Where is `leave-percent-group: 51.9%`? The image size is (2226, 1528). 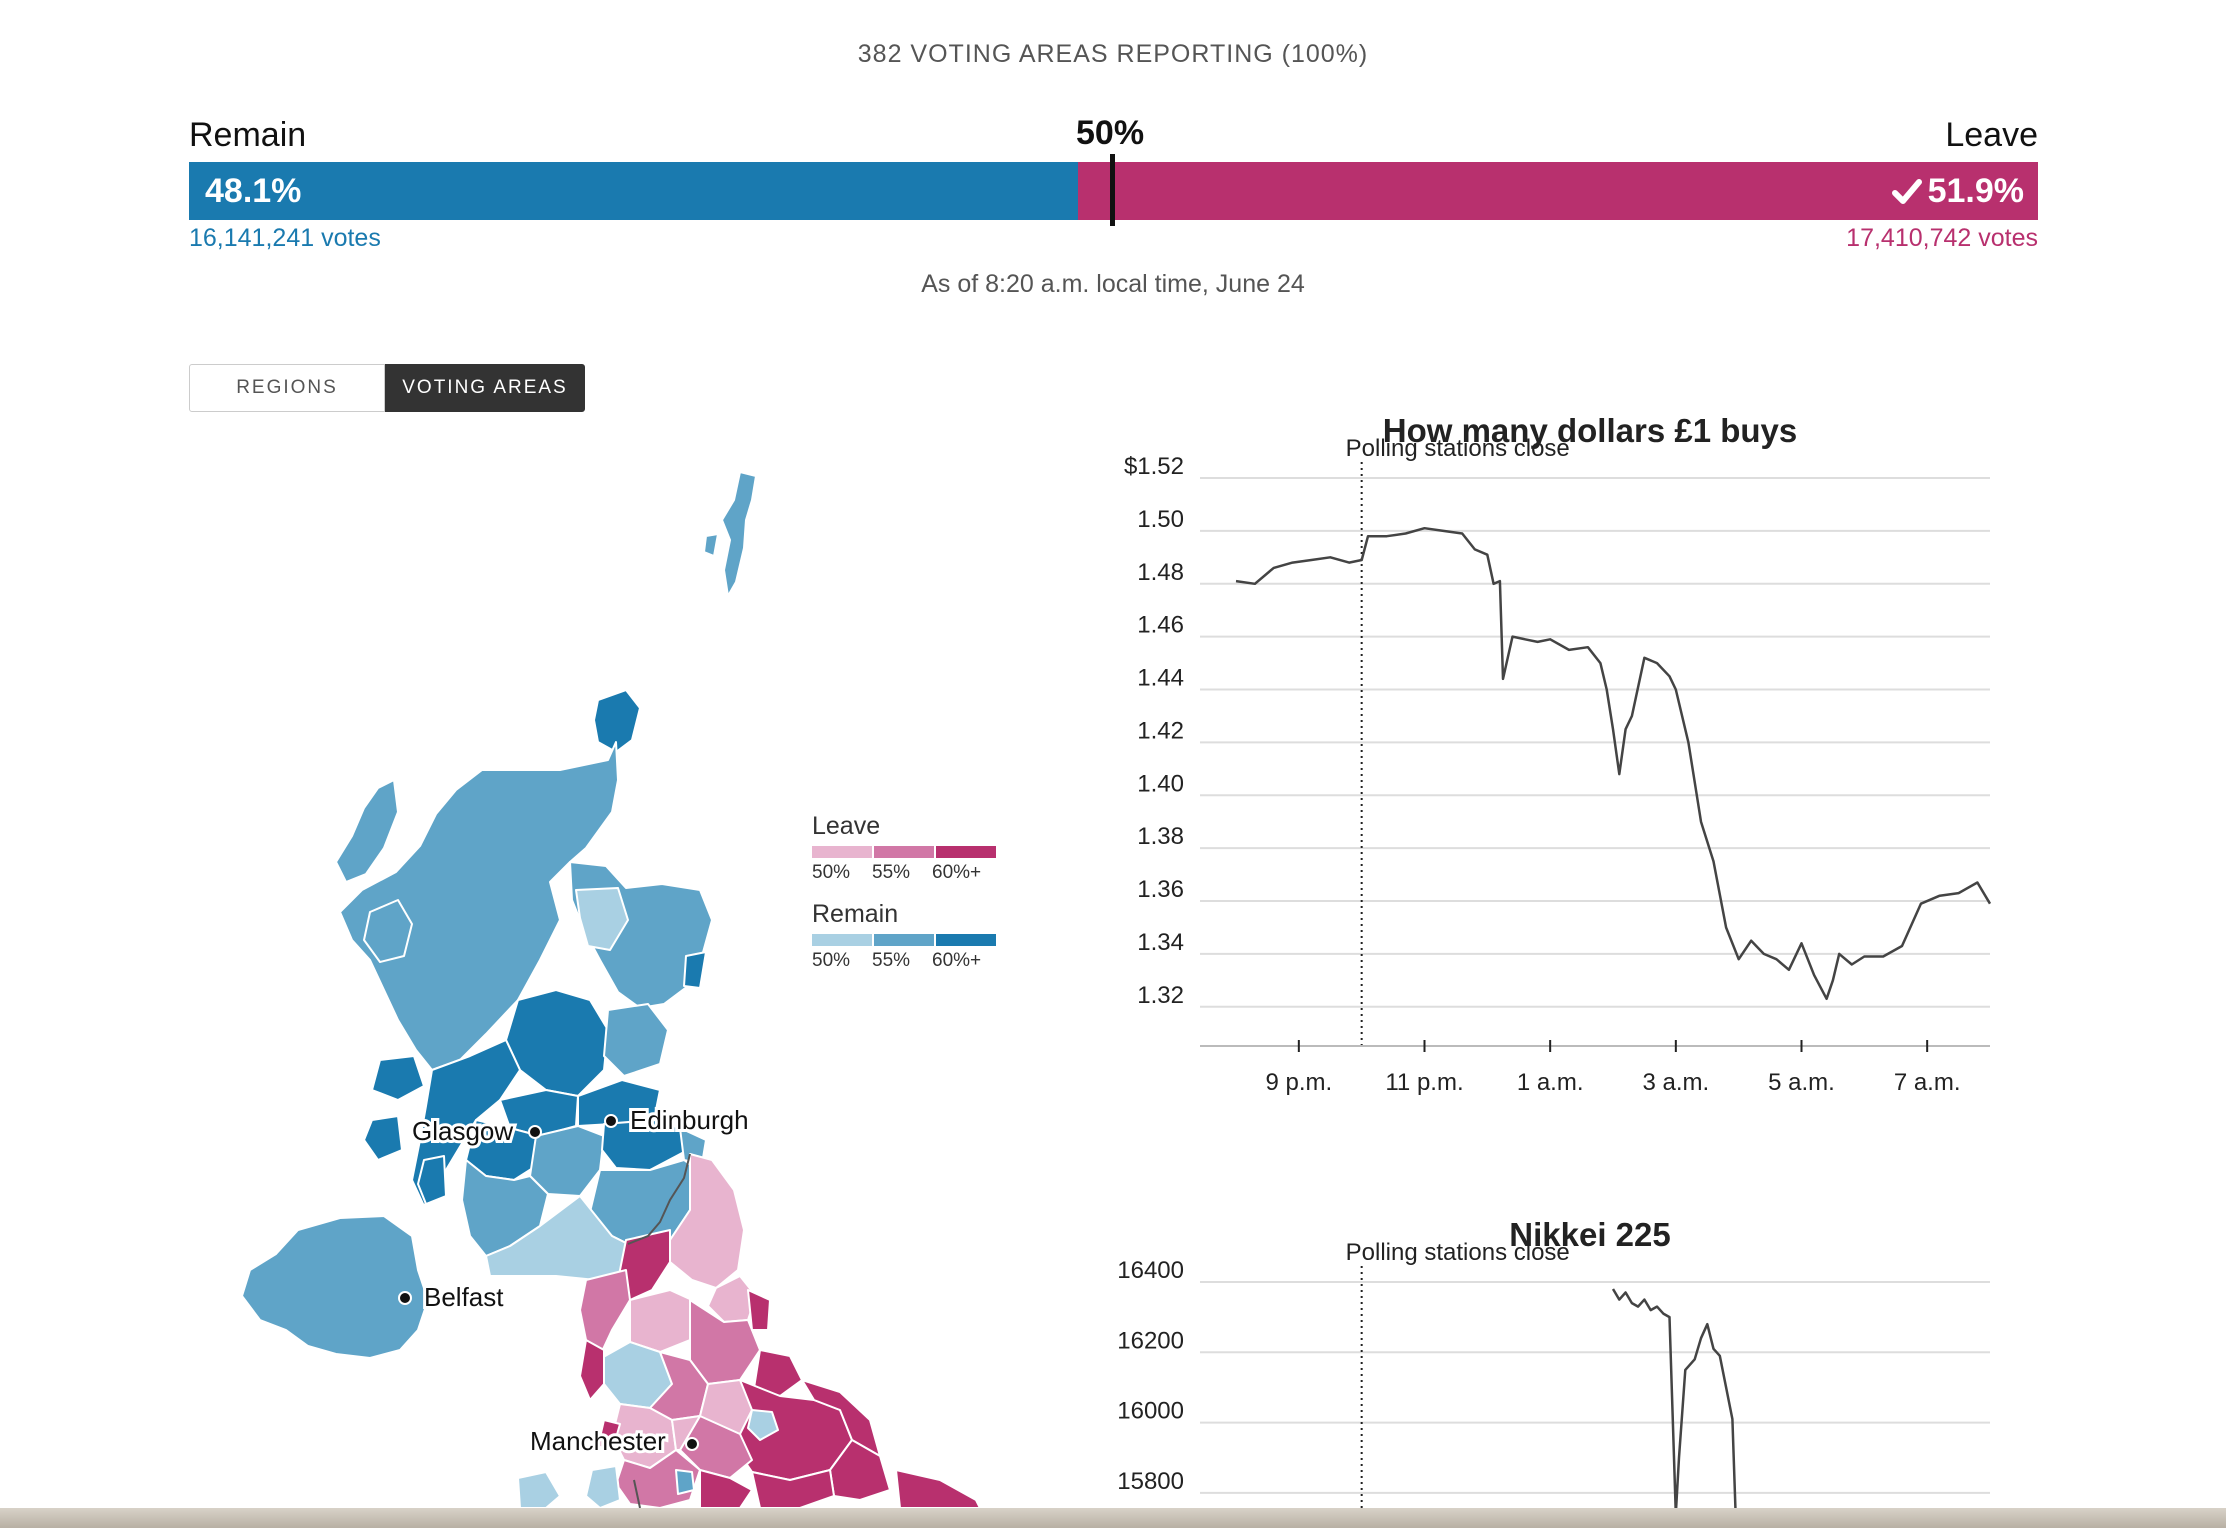 leave-percent-group: 51.9% is located at coordinates (1964, 191).